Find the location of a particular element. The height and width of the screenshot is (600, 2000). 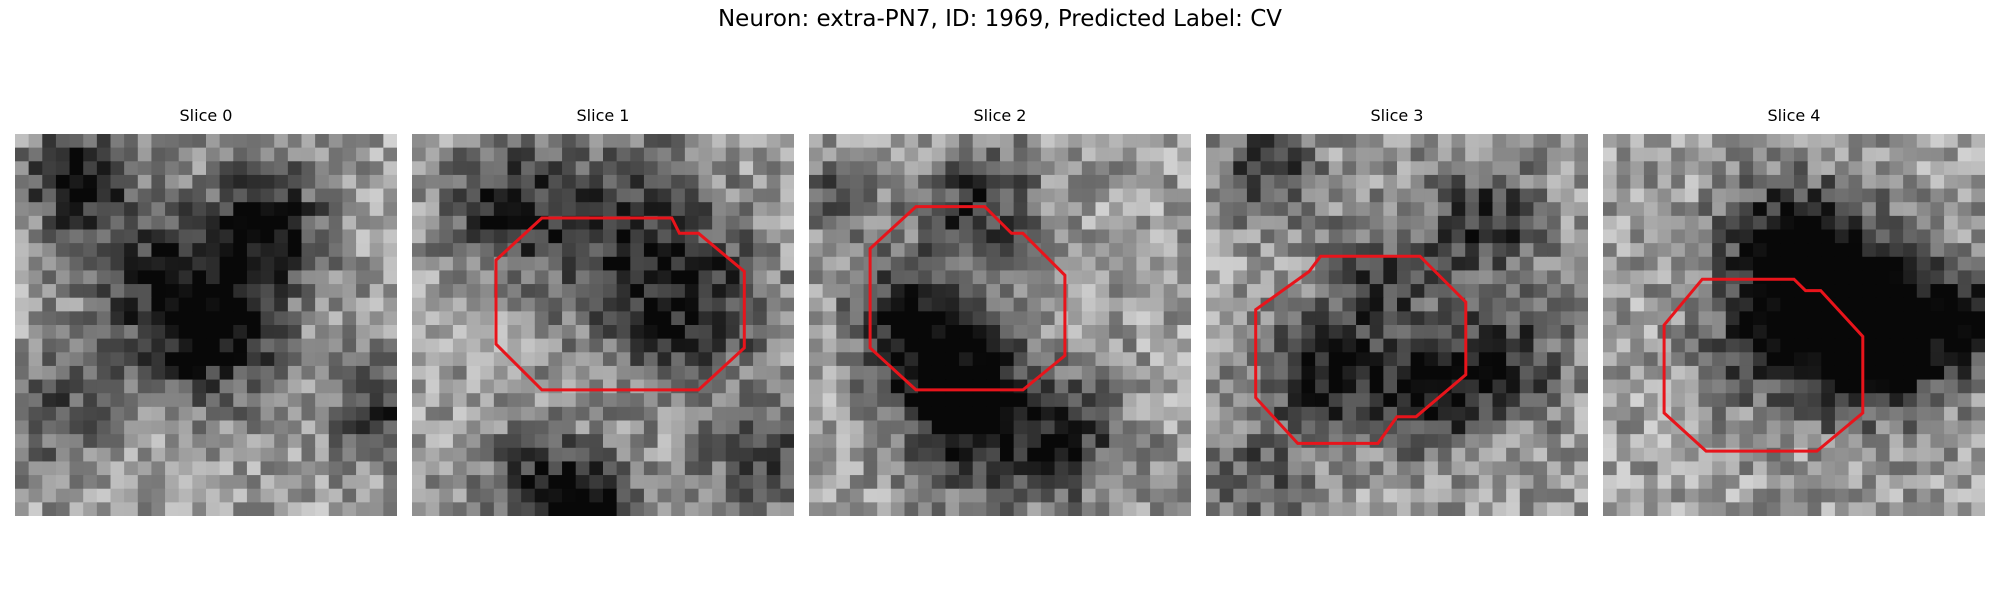

slice-title: Slice 2 is located at coordinates (1000, 115).